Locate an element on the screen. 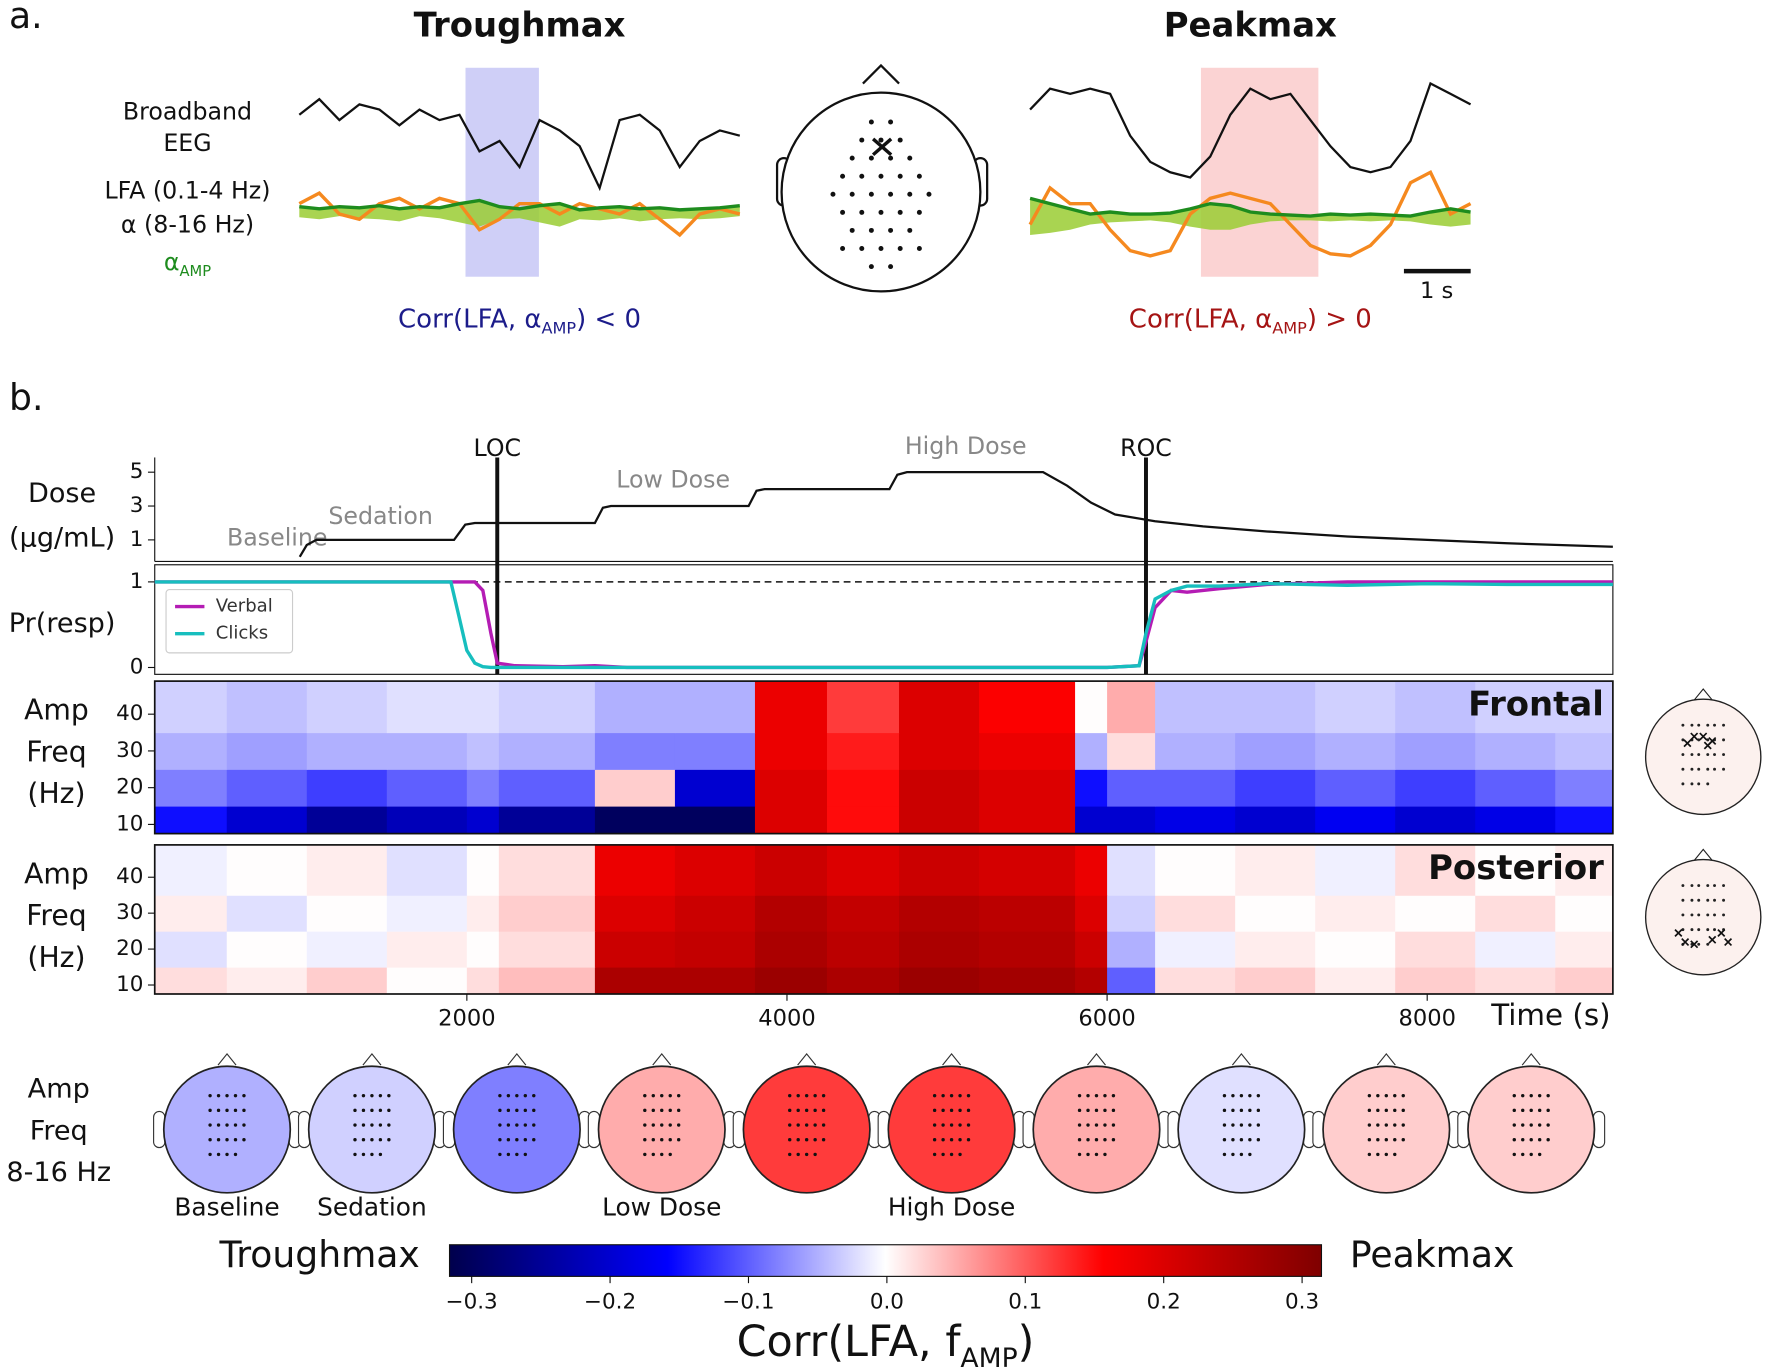  scale-label: 1 s is located at coordinates (1436, 291).